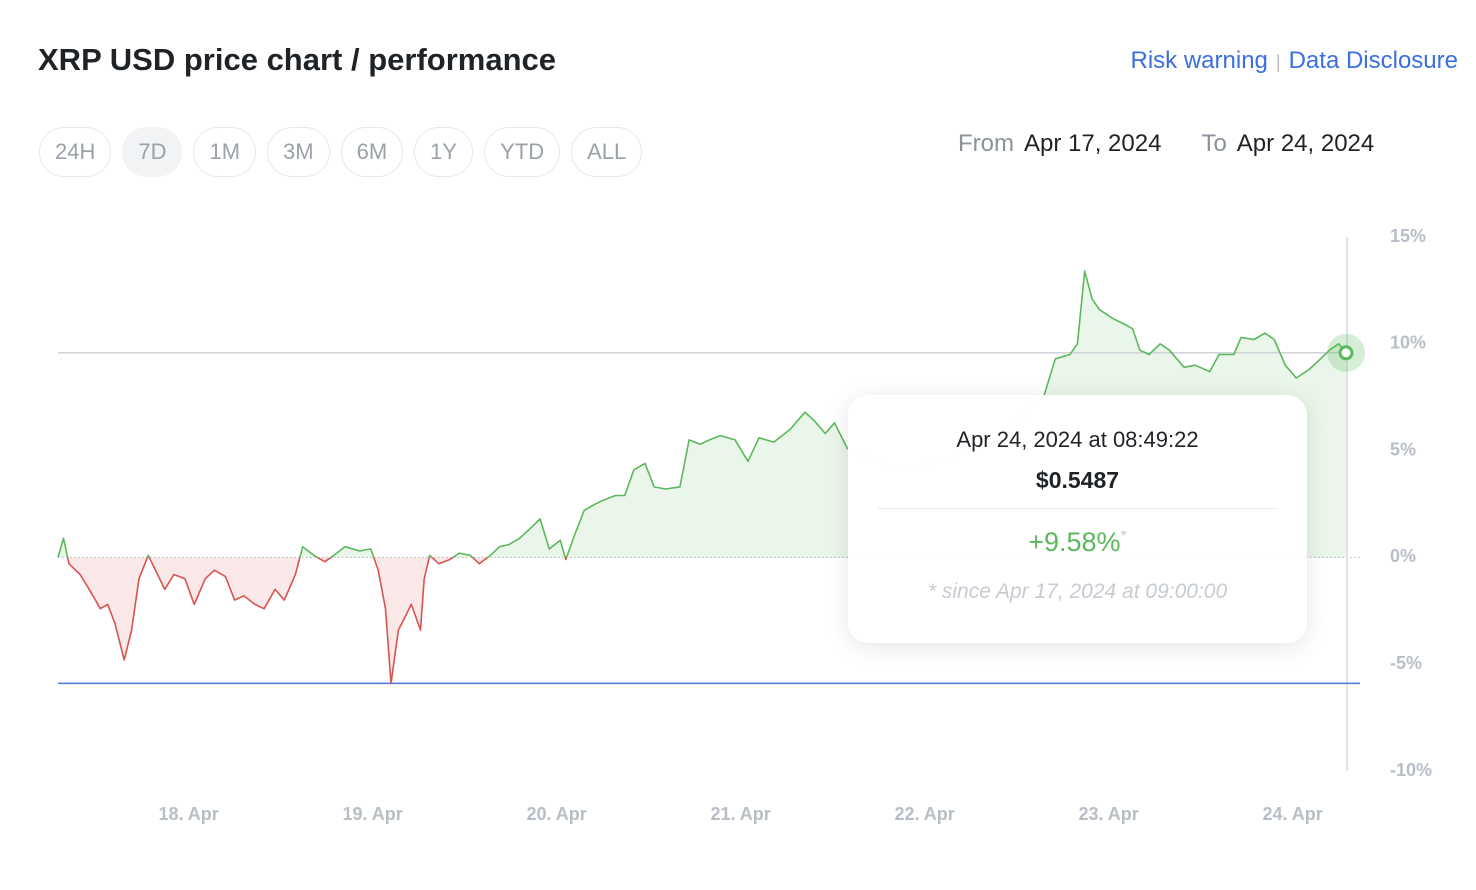  Describe the element at coordinates (1077, 508) in the screenshot. I see `divider` at that location.